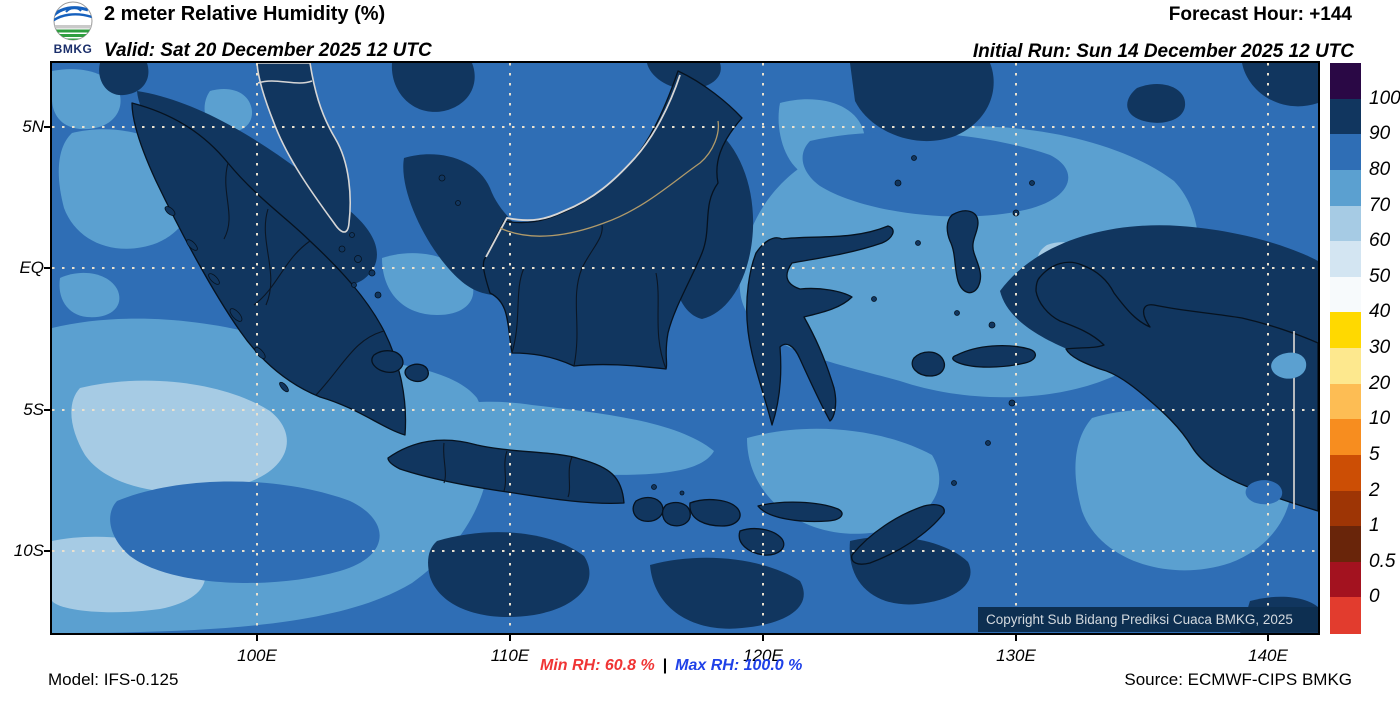  I want to click on island-seram, so click(994, 356).